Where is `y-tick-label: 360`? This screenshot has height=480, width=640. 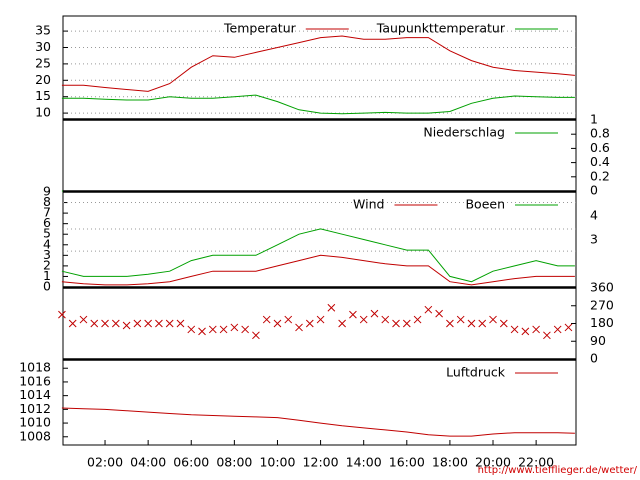
y-tick-label: 360 is located at coordinates (602, 287).